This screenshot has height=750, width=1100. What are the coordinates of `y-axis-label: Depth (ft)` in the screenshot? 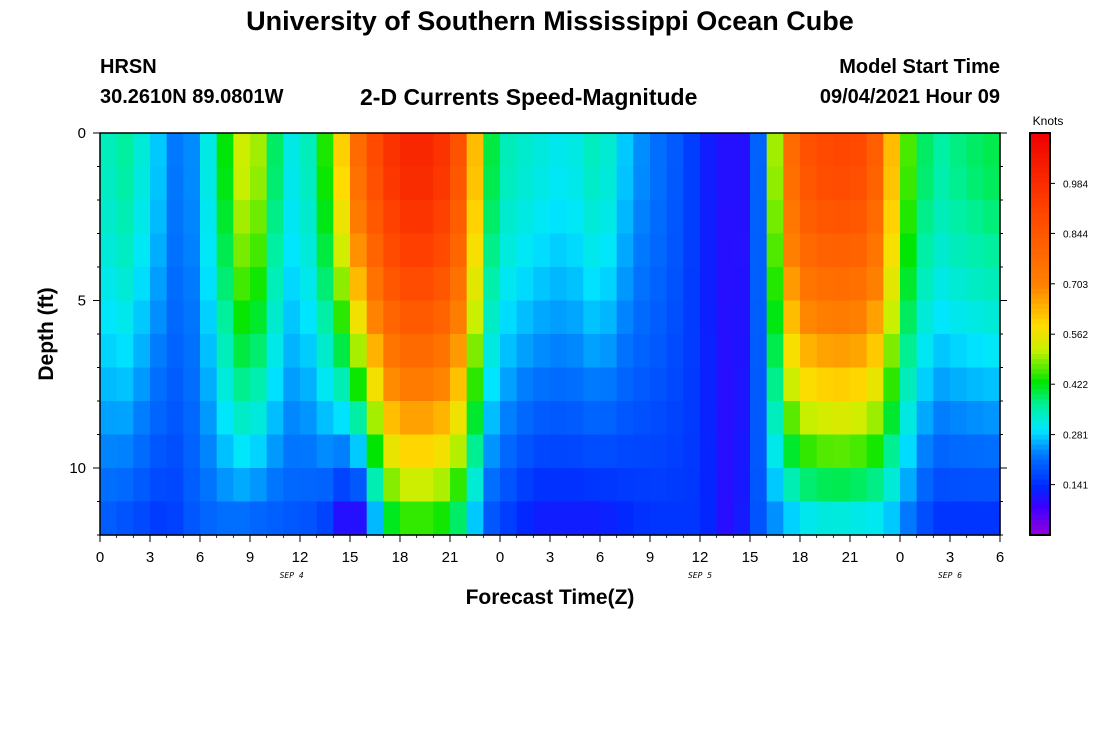 It's located at (46, 333).